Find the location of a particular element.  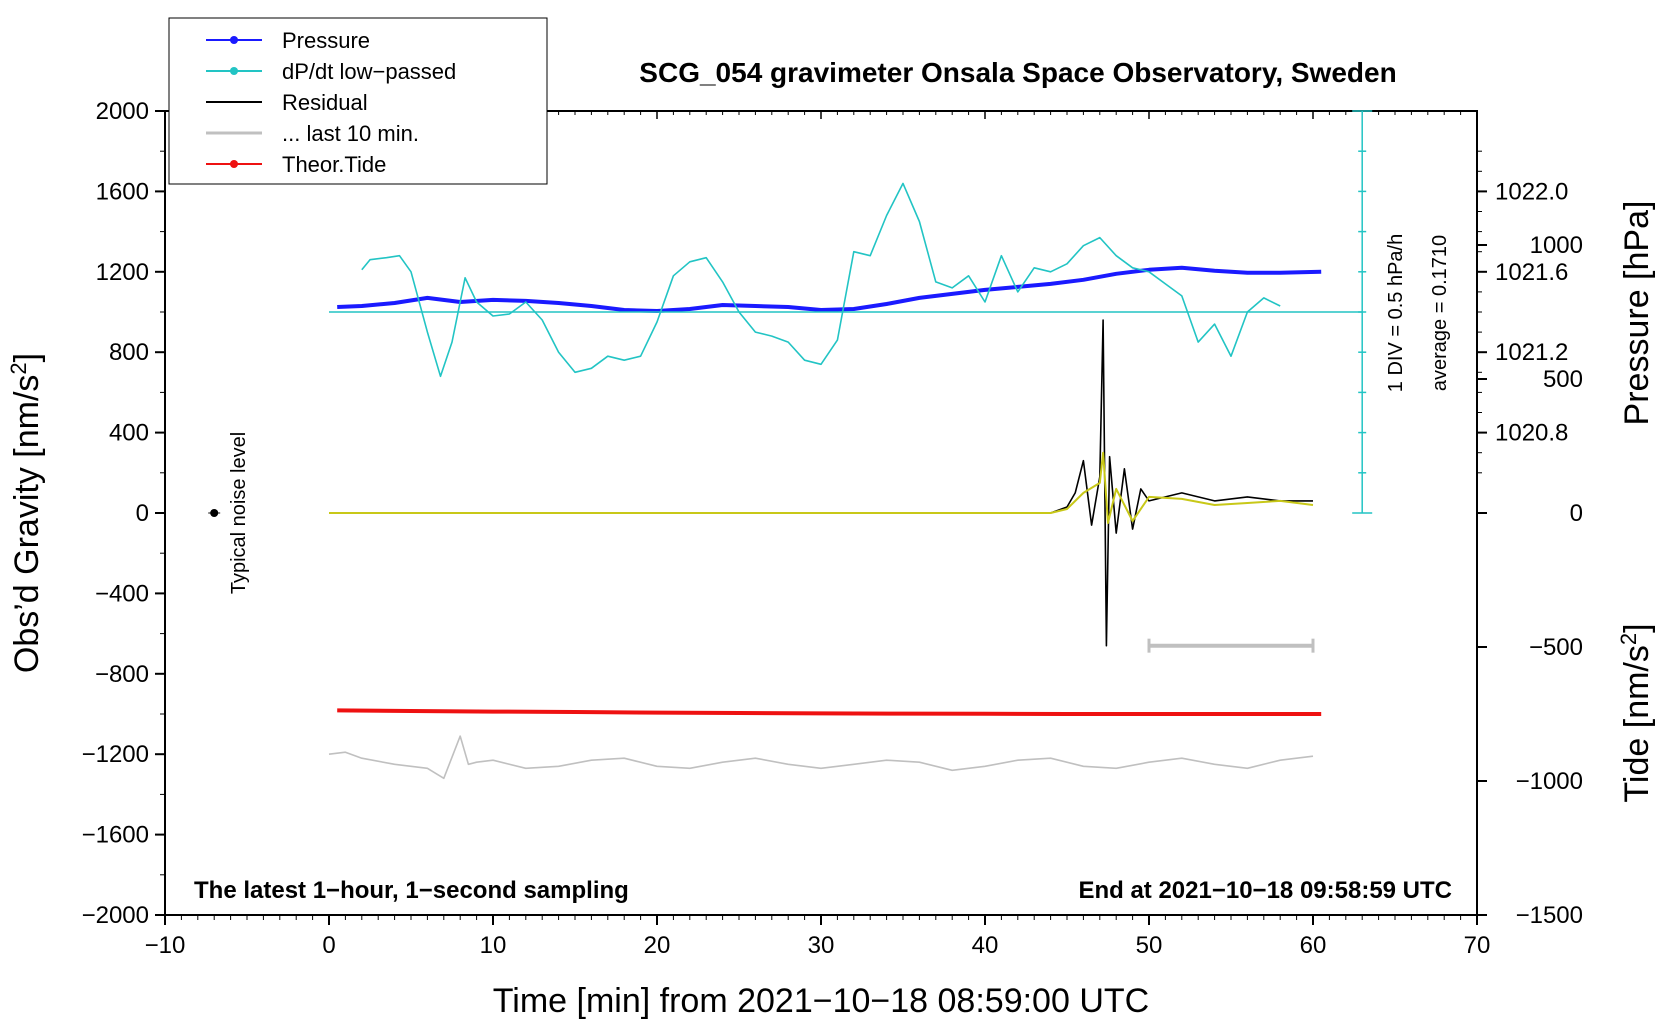

y-tick-label: 2000 is located at coordinates (122, 111).